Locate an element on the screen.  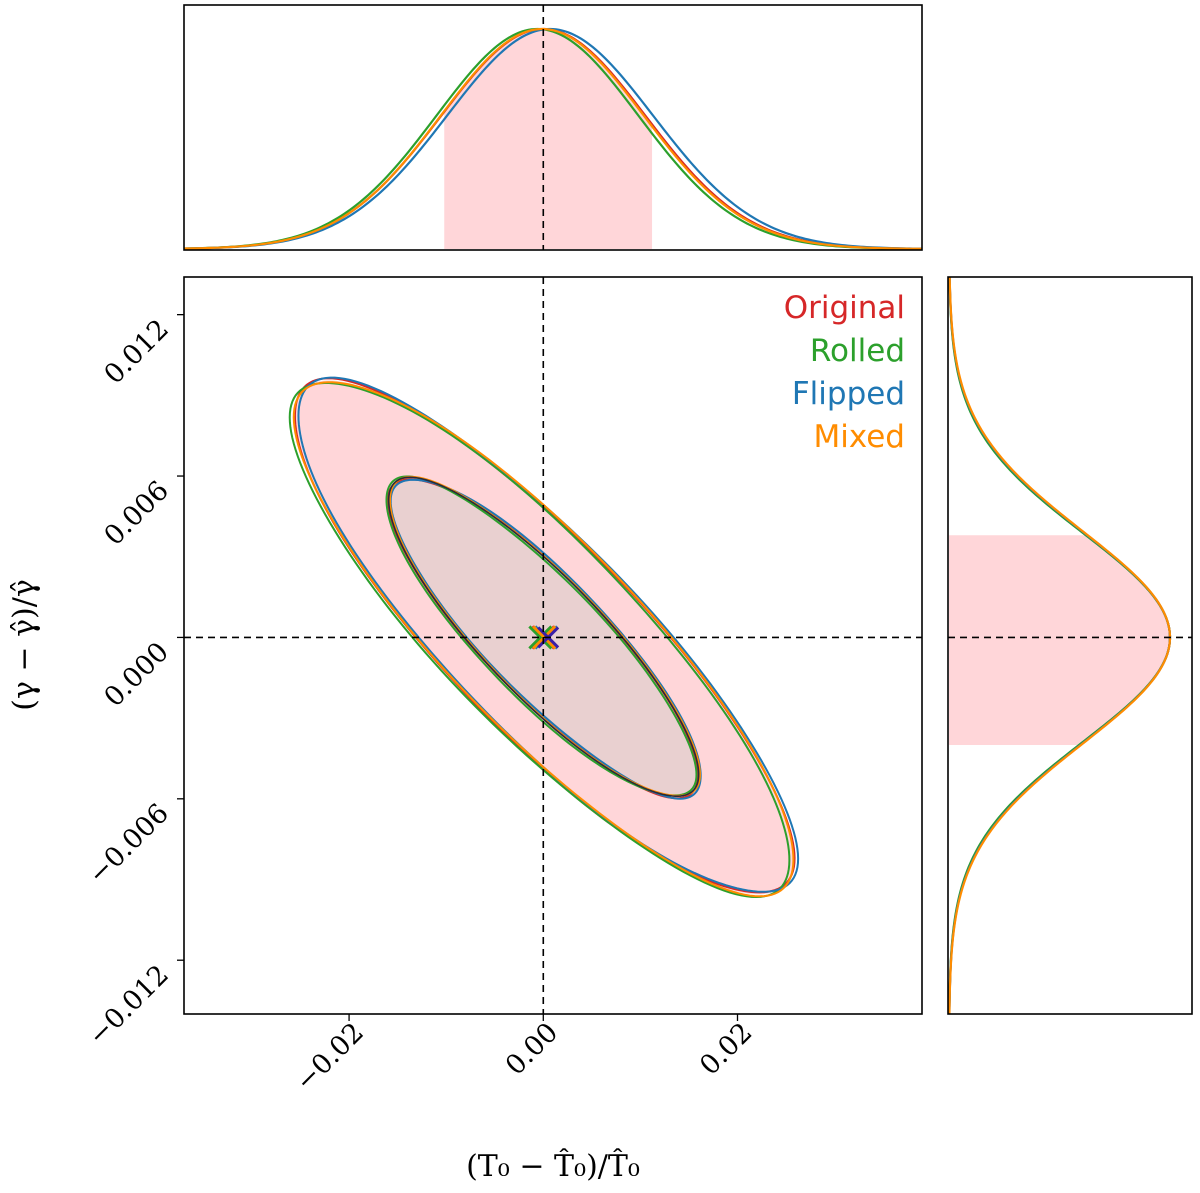
right-marginal-shaded-interval is located at coordinates (1059, 640).